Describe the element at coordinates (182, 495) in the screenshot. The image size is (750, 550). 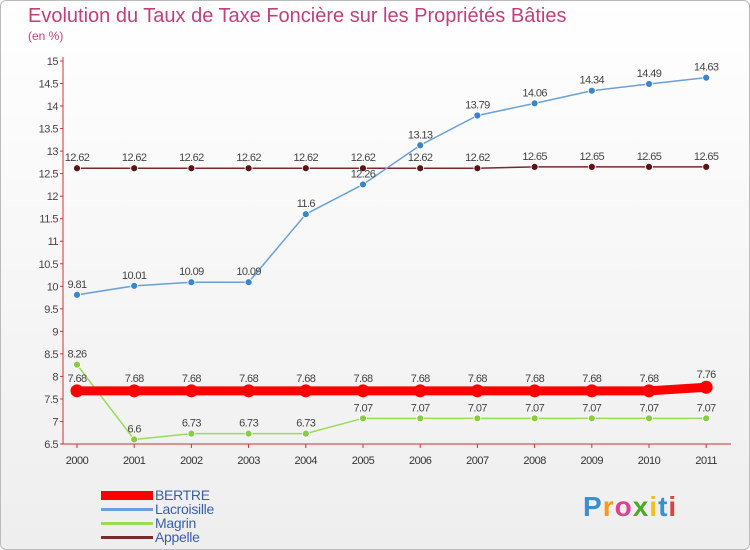
I see `legend-label: BERTRE` at that location.